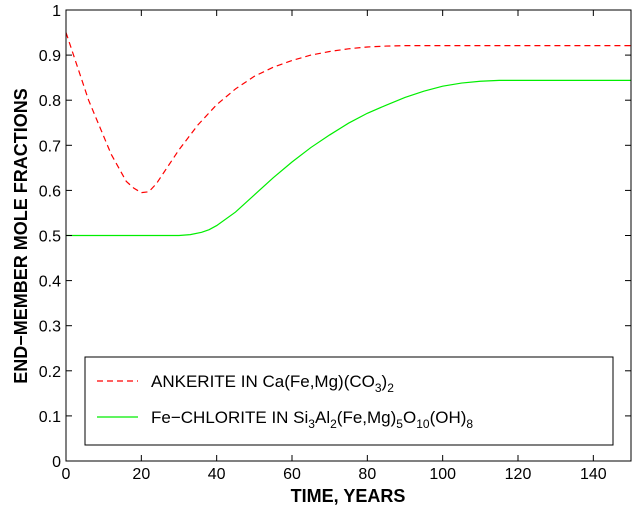 The height and width of the screenshot is (512, 632). What do you see at coordinates (442, 474) in the screenshot?
I see `x-tick-label: 100` at bounding box center [442, 474].